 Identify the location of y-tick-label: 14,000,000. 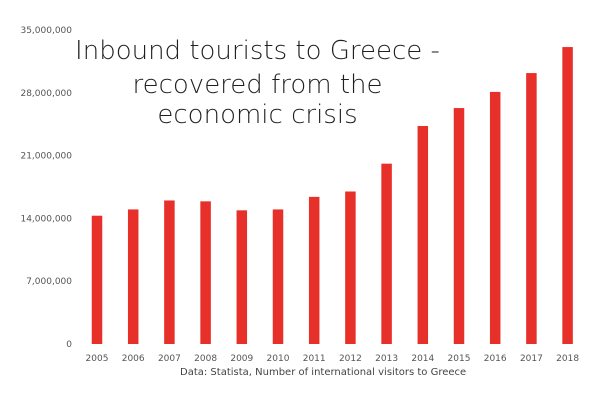
(46, 219).